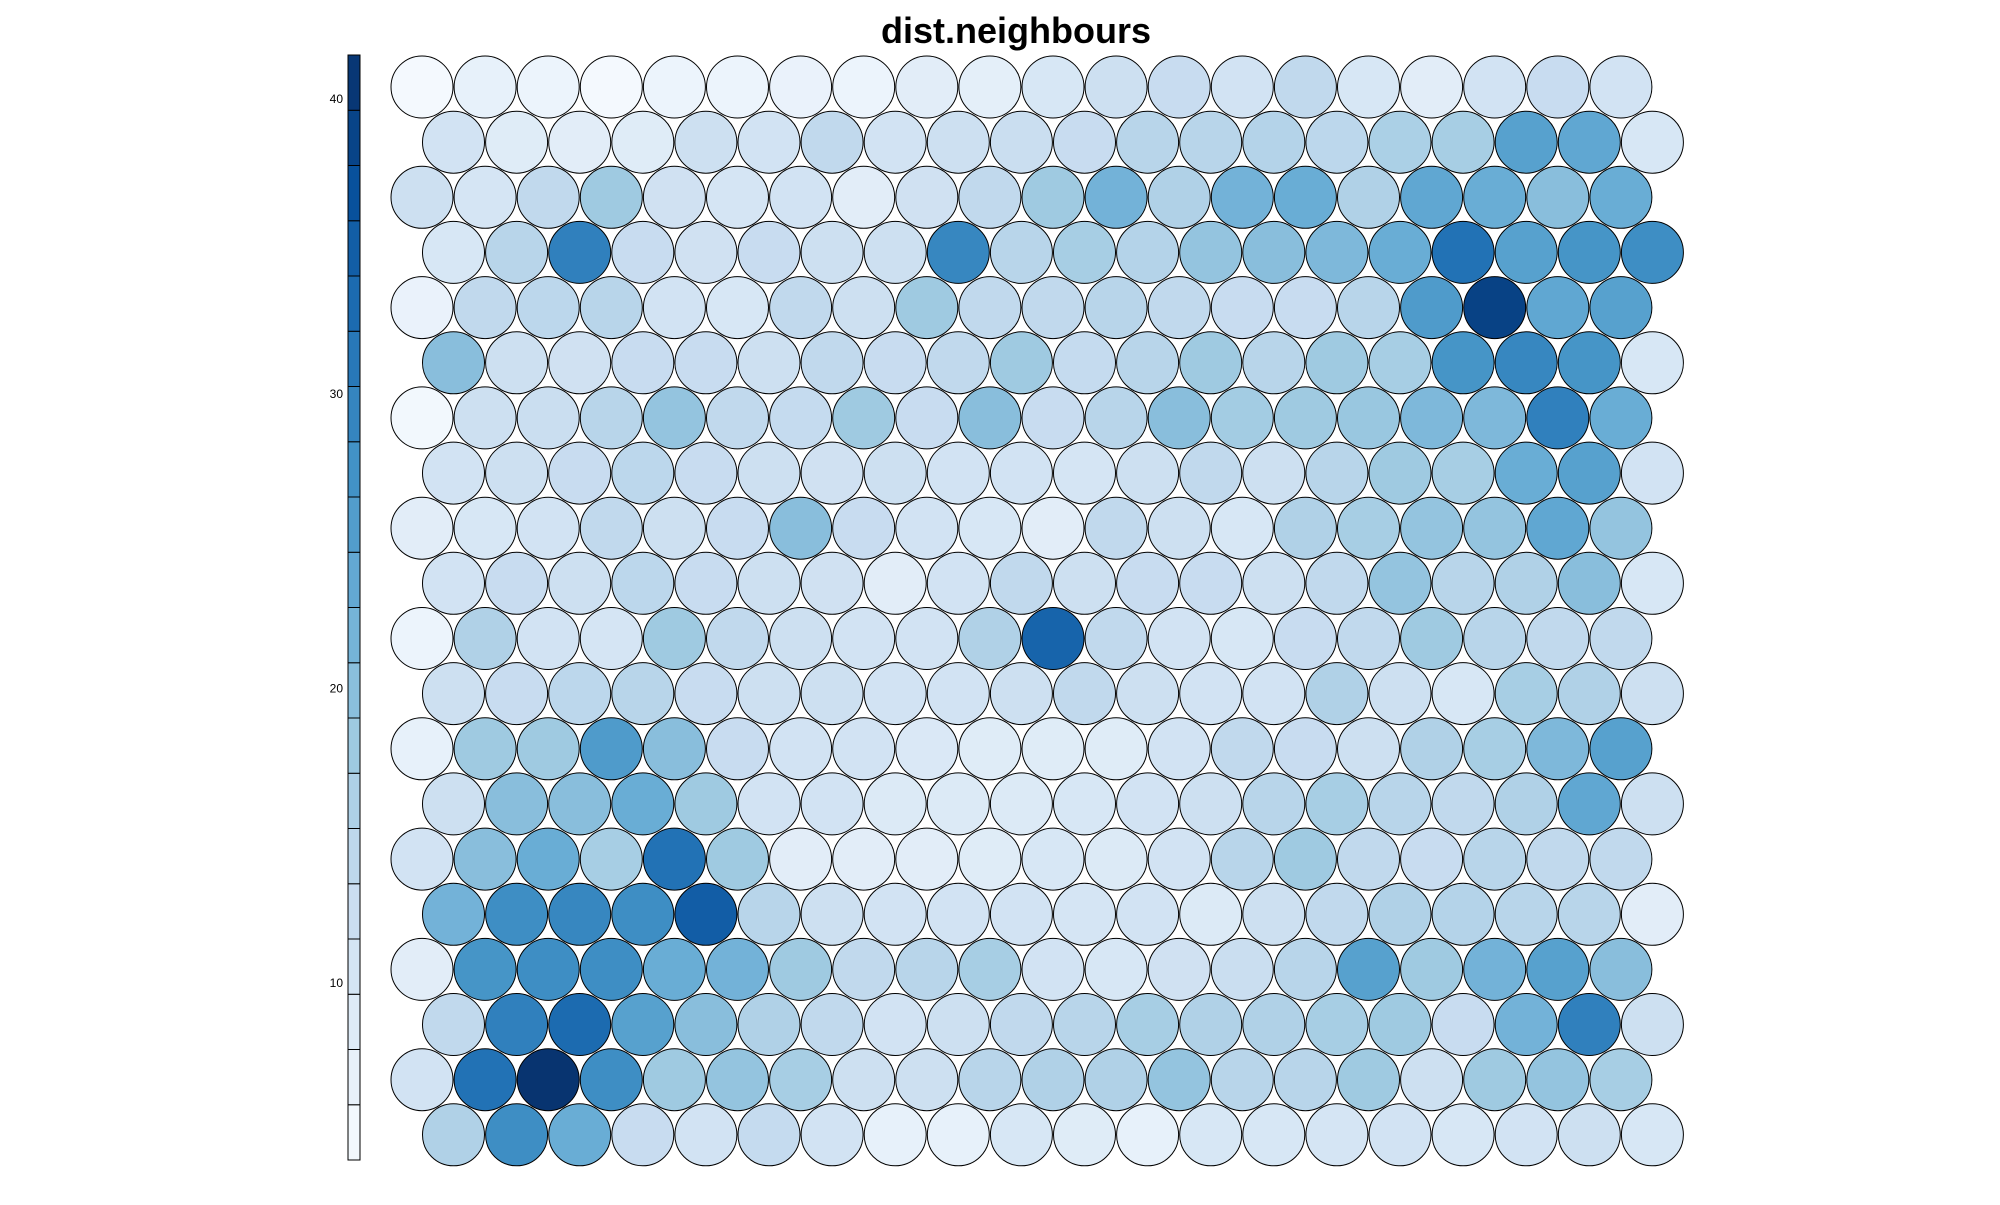 The width and height of the screenshot is (2000, 1205). Describe the element at coordinates (958, 583) in the screenshot. I see `som-node-r10-c9` at that location.